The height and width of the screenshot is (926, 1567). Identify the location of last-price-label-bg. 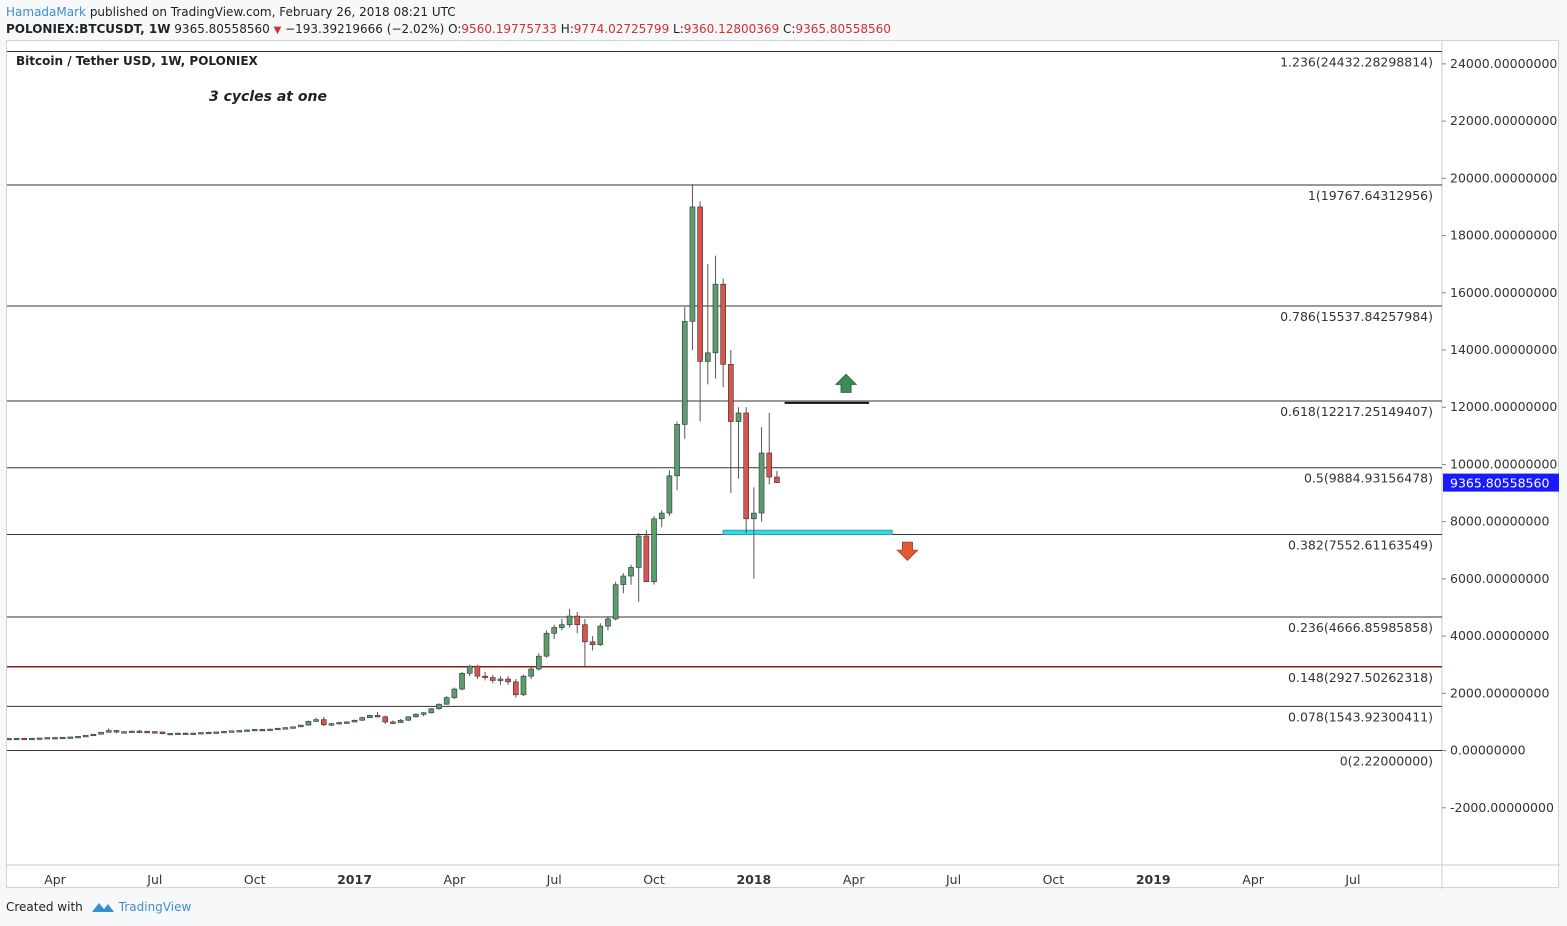
(1501, 482).